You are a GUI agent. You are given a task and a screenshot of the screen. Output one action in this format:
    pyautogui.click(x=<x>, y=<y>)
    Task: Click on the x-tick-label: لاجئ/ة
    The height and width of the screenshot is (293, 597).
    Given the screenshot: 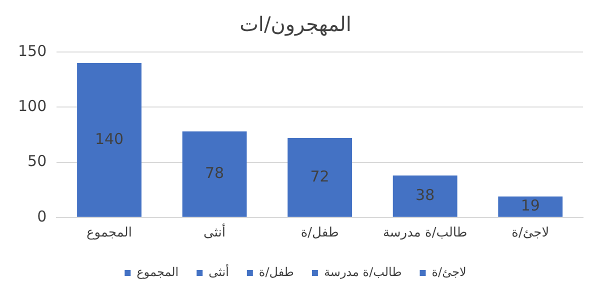 What is the action you would take?
    pyautogui.click(x=531, y=233)
    